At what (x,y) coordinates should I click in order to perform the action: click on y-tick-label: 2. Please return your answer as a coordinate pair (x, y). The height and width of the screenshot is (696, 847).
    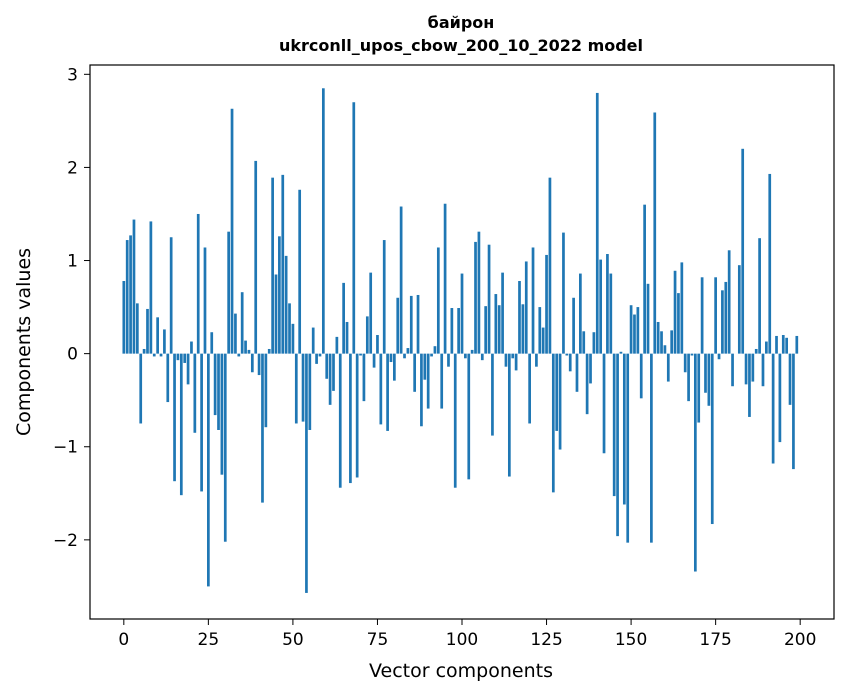
    Looking at the image, I should click on (72, 168).